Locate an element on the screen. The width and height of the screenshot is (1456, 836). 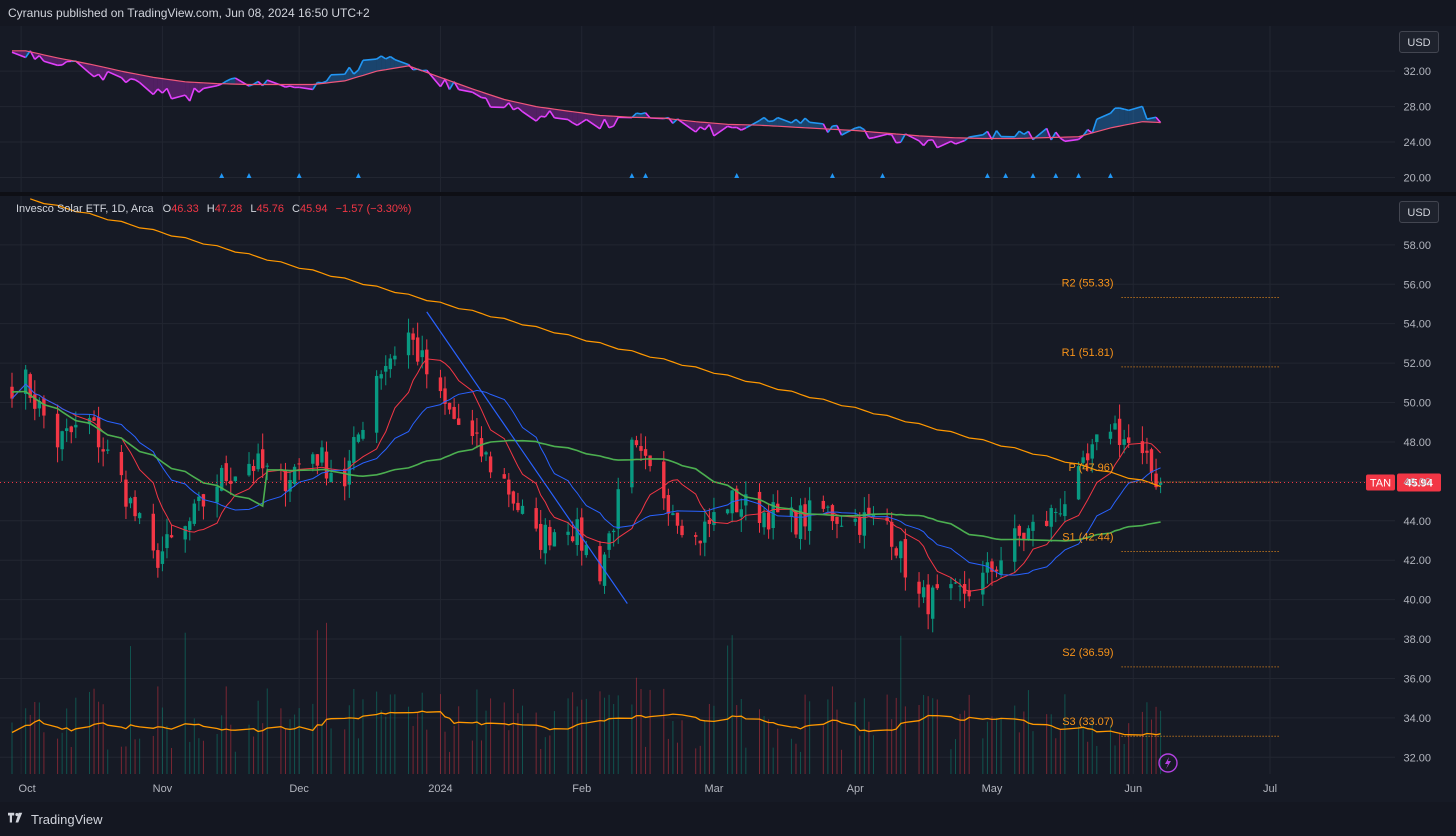
last-price-tag is located at coordinates (1419, 482).